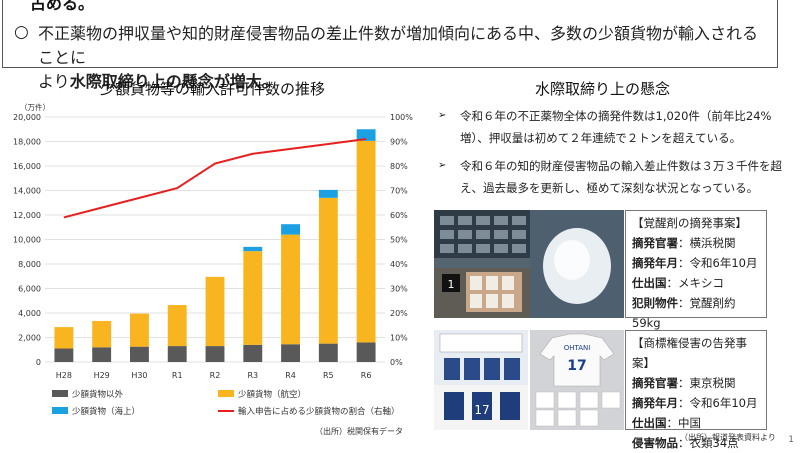 The image size is (800, 453). What do you see at coordinates (684, 243) in the screenshot?
I see `case-row: 摘発官署：横浜税関` at bounding box center [684, 243].